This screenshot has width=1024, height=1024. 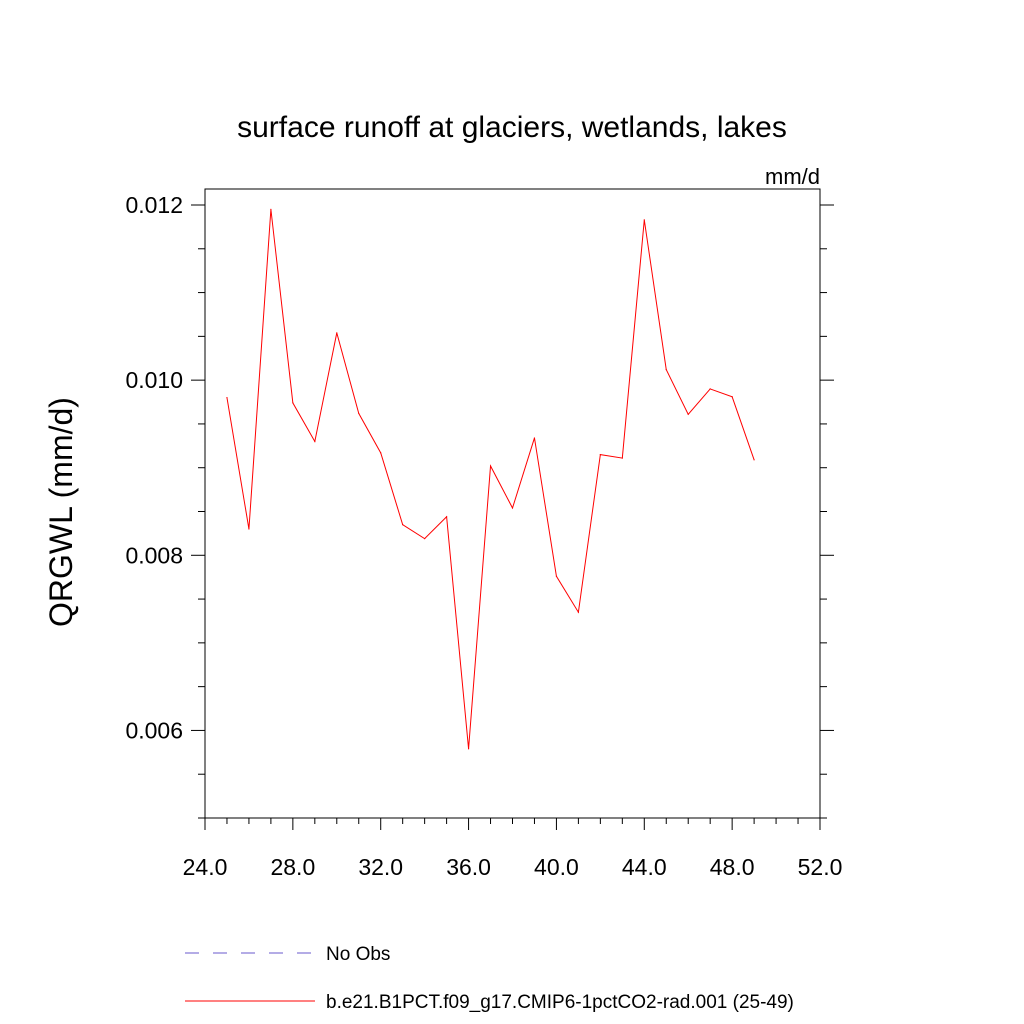 I want to click on y-tick-label: 0.012, so click(x=154, y=205).